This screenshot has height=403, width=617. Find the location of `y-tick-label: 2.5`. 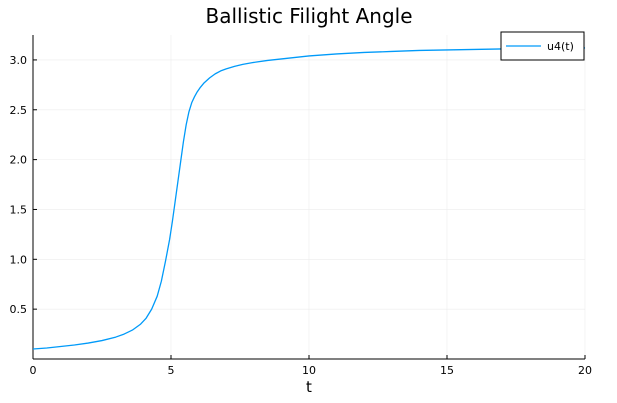

y-tick-label: 2.5 is located at coordinates (19, 110).